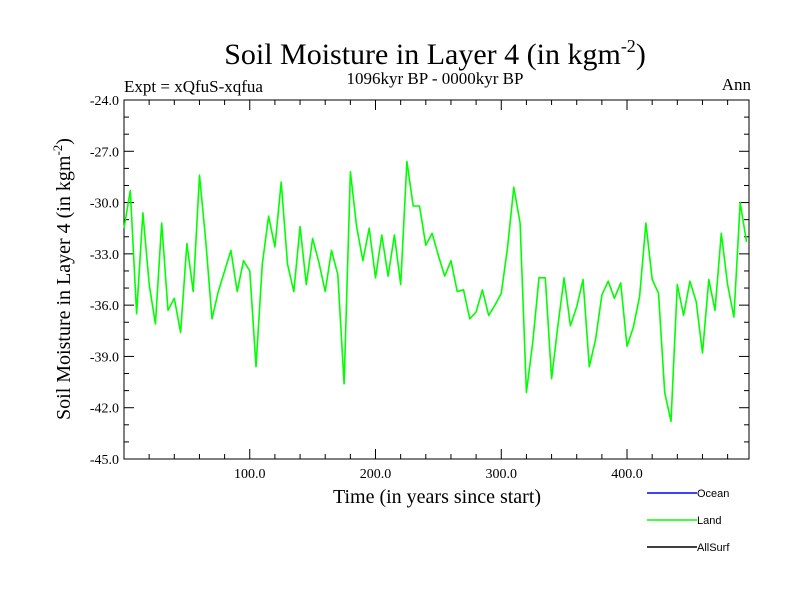 The width and height of the screenshot is (800, 600). Describe the element at coordinates (713, 494) in the screenshot. I see `legend-label-ocean: Ocean` at that location.